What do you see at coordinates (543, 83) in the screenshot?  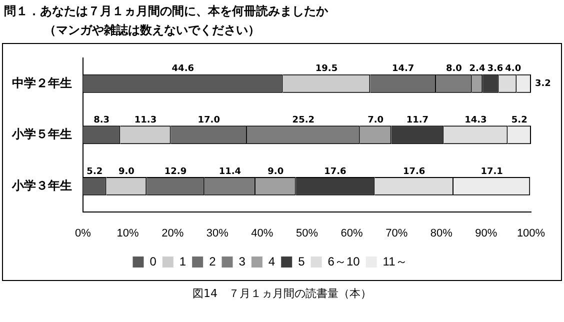 I see `data-label: 3.2` at bounding box center [543, 83].